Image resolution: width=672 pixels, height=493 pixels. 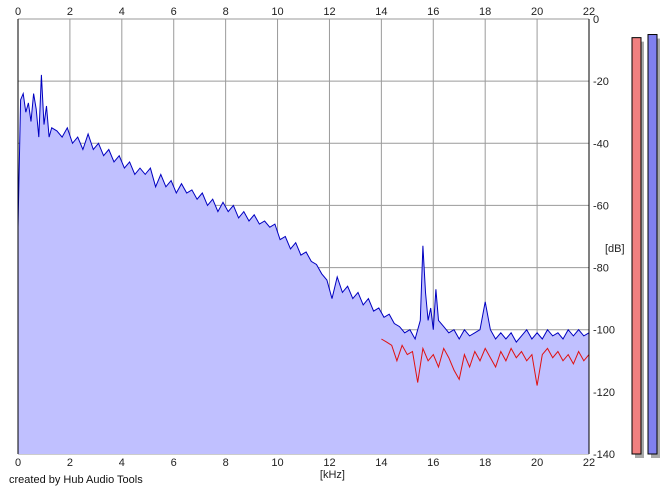 What do you see at coordinates (601, 206) in the screenshot?
I see `y-tick-label: -60` at bounding box center [601, 206].